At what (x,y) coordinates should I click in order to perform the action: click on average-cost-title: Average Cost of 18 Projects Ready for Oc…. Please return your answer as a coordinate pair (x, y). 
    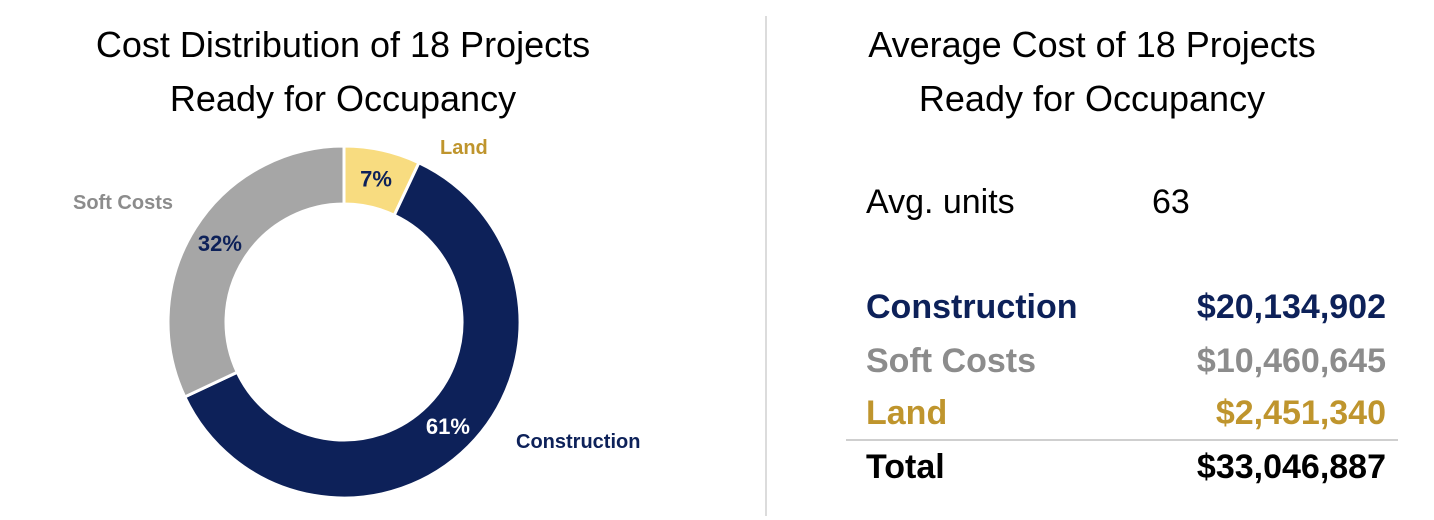
    Looking at the image, I should click on (1092, 72).